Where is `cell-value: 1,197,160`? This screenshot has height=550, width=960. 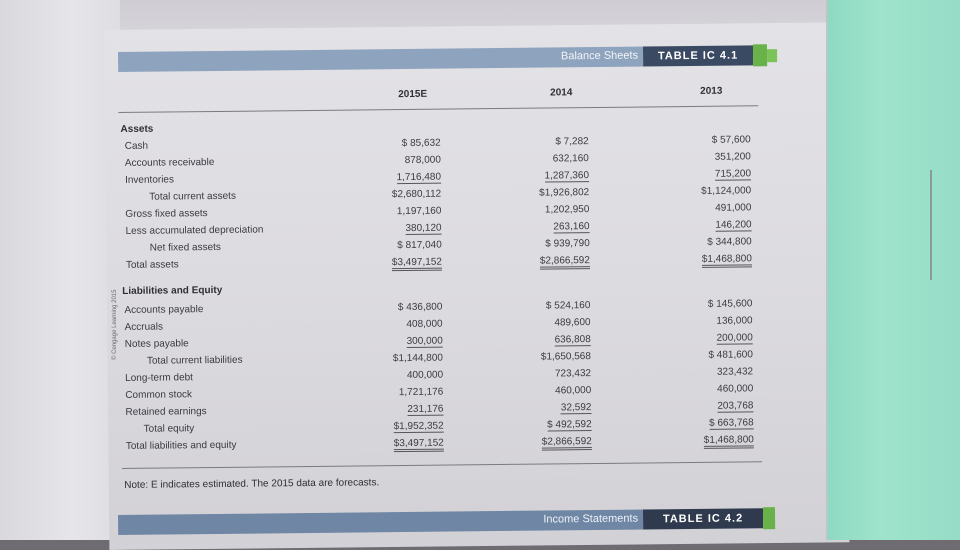
cell-value: 1,197,160 is located at coordinates (419, 211).